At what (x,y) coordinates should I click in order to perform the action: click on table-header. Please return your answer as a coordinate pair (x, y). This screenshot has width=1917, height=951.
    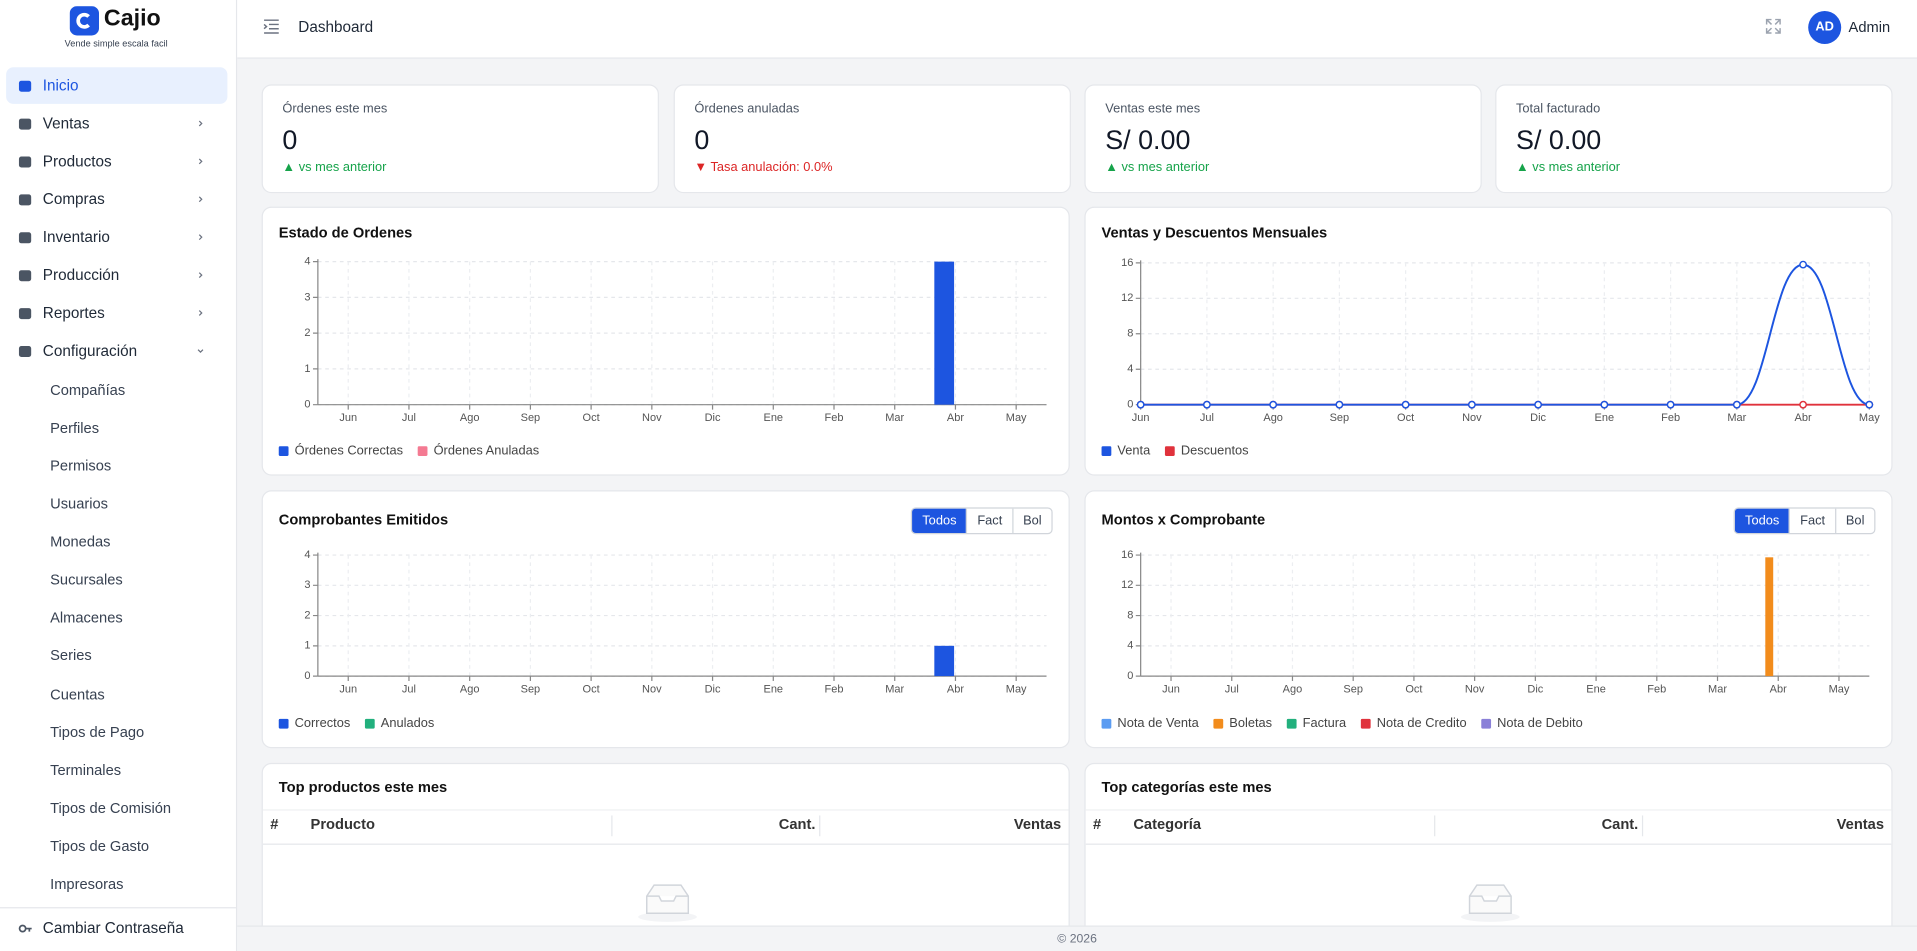
    Looking at the image, I should click on (1488, 827).